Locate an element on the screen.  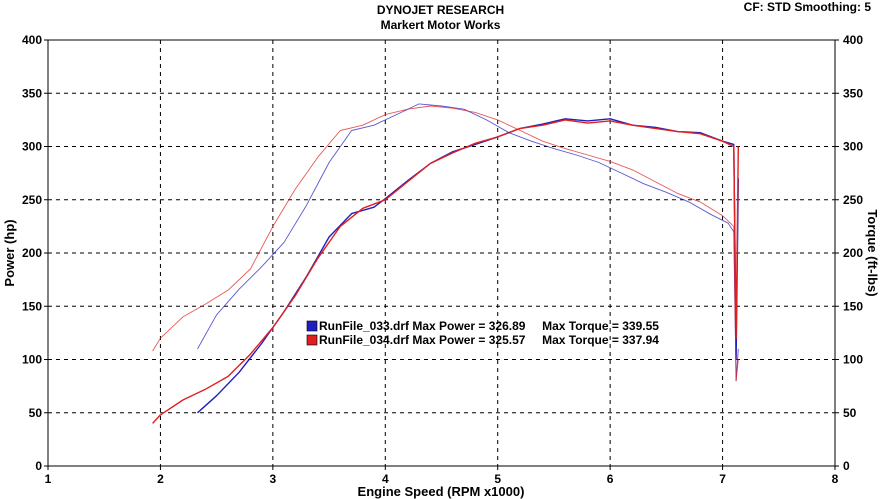
y-axis-left-ticks: 0 50 100 150 200 250 300 350 400 is located at coordinates (35, 253).